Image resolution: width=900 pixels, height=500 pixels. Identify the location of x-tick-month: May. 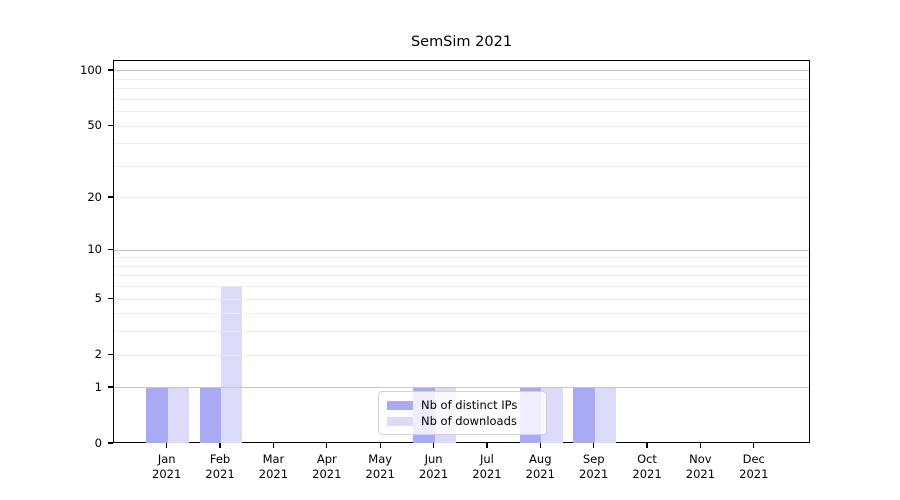
(380, 459).